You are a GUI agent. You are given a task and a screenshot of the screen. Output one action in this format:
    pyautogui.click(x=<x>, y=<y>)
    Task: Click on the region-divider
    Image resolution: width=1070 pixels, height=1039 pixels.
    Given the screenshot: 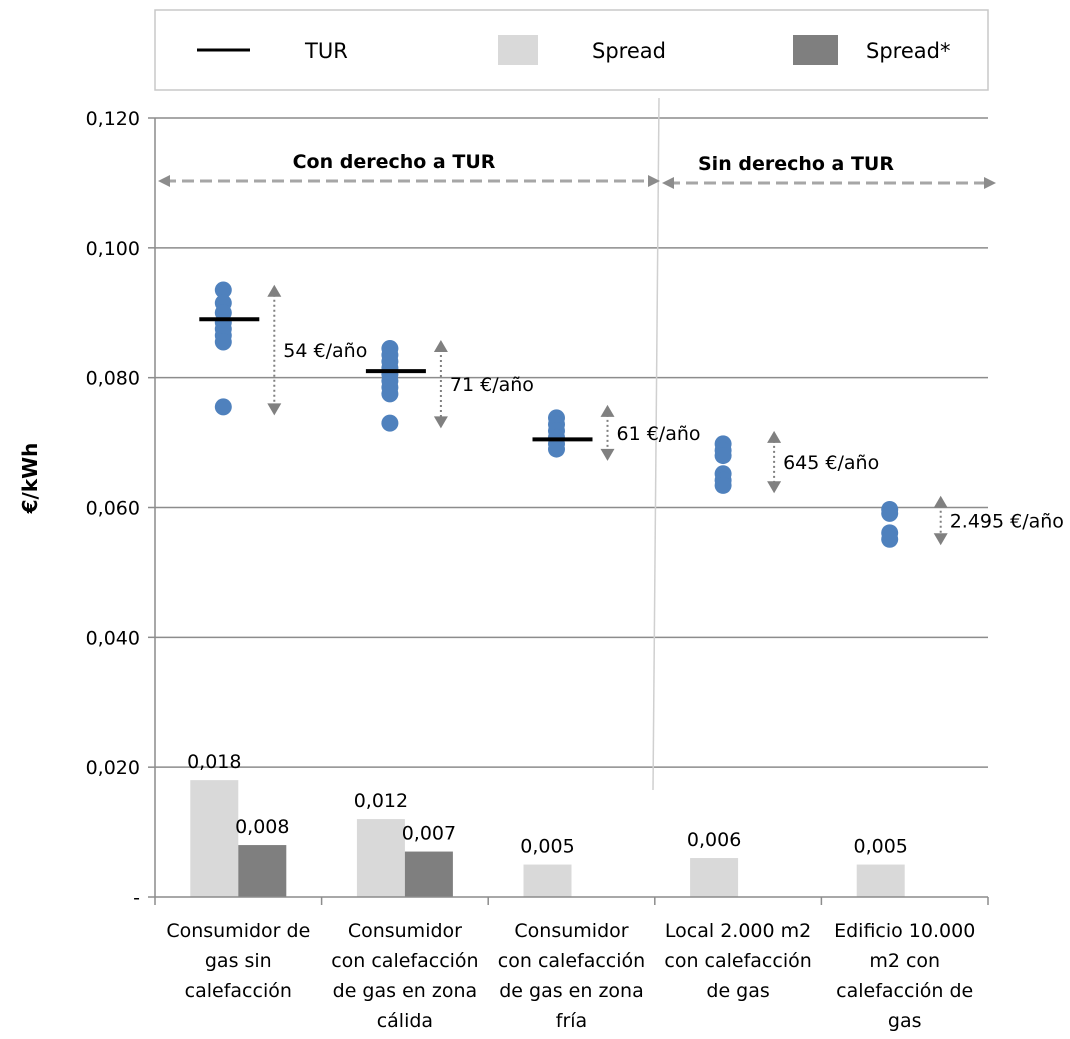 What is the action you would take?
    pyautogui.click(x=656, y=444)
    